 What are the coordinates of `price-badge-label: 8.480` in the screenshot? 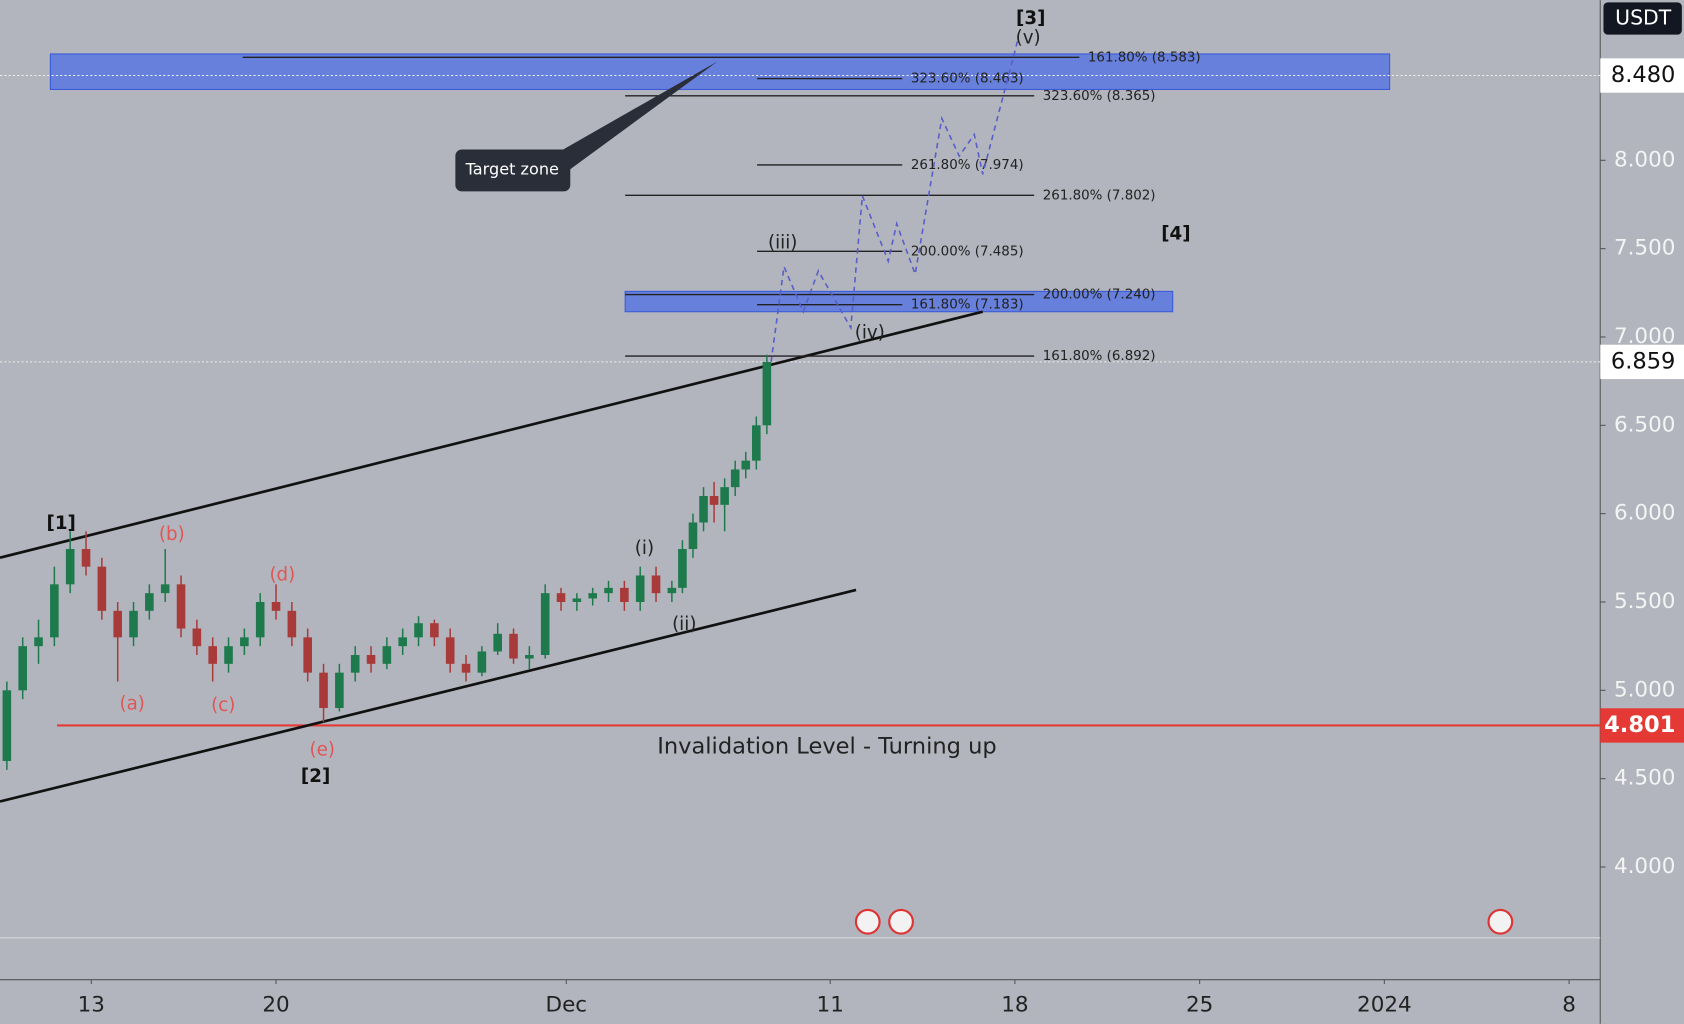 It's located at (1643, 75).